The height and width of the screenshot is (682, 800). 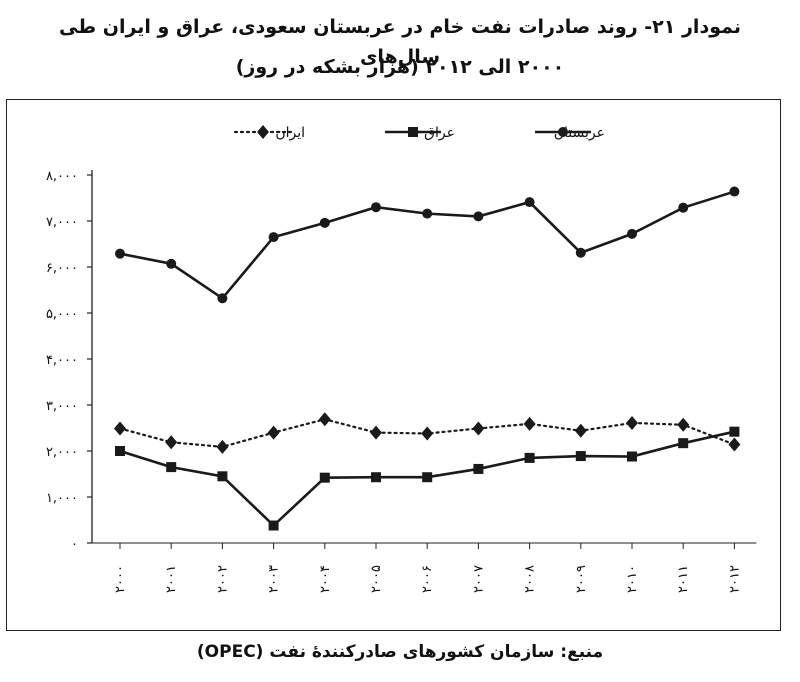 I want to click on y-tick-label: ۵,۰۰۰, so click(x=62, y=314).